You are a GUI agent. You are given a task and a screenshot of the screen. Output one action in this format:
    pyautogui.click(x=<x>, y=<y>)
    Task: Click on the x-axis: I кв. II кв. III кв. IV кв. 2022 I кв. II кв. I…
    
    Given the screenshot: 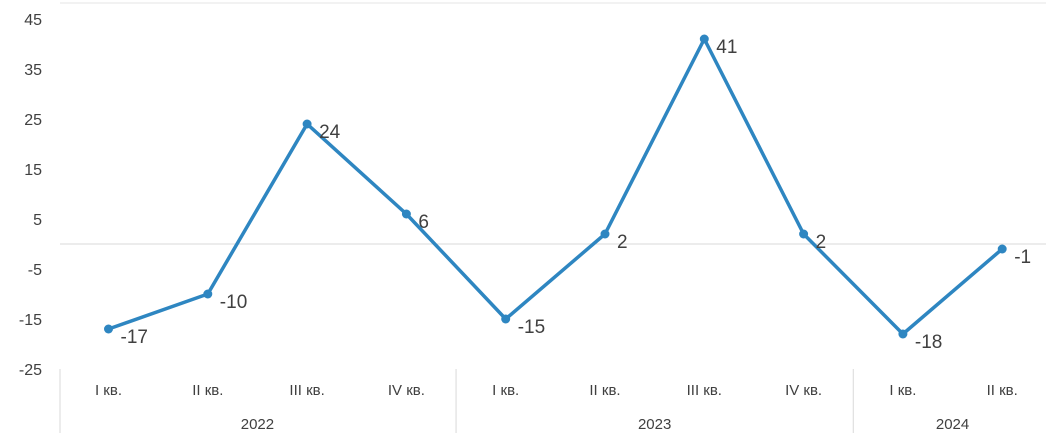 What is the action you would take?
    pyautogui.click(x=538, y=401)
    